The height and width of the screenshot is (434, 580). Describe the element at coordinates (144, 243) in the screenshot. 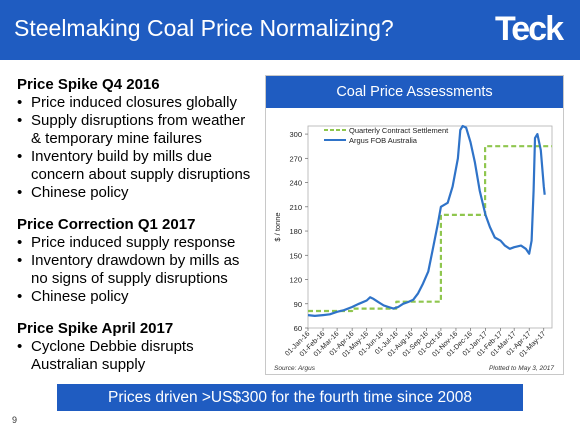

I see `bullet-item: Price induced supply response` at that location.